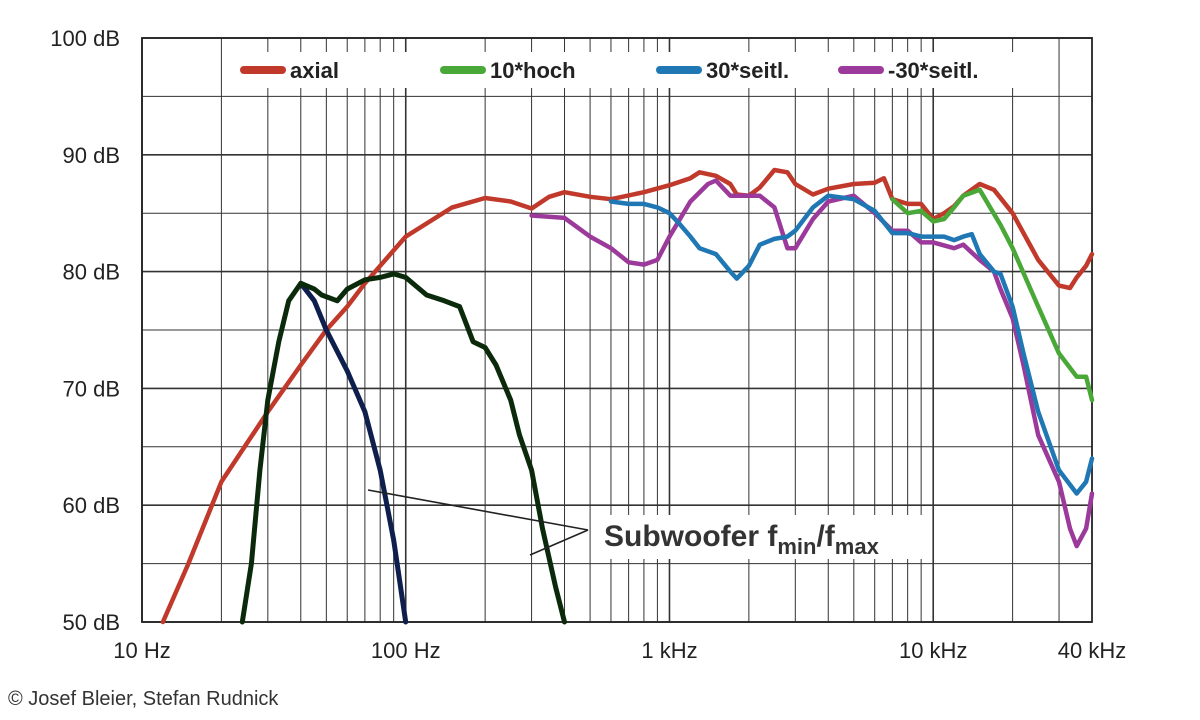  I want to click on legend-label: 30*seitl., so click(747, 70).